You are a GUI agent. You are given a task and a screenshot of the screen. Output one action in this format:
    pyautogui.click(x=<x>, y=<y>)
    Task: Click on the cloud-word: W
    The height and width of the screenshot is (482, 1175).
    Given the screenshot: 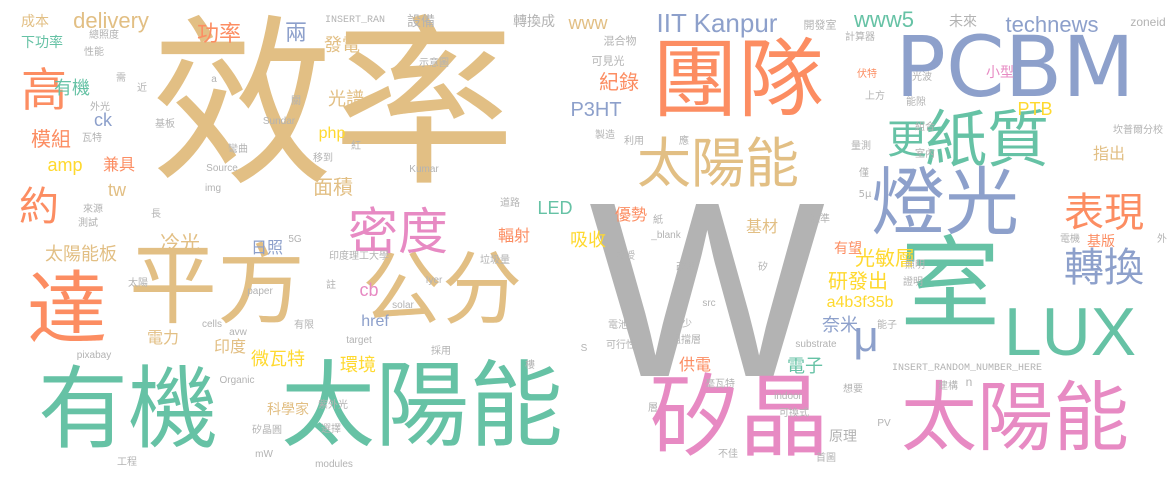 What is the action you would take?
    pyautogui.click(x=707, y=289)
    